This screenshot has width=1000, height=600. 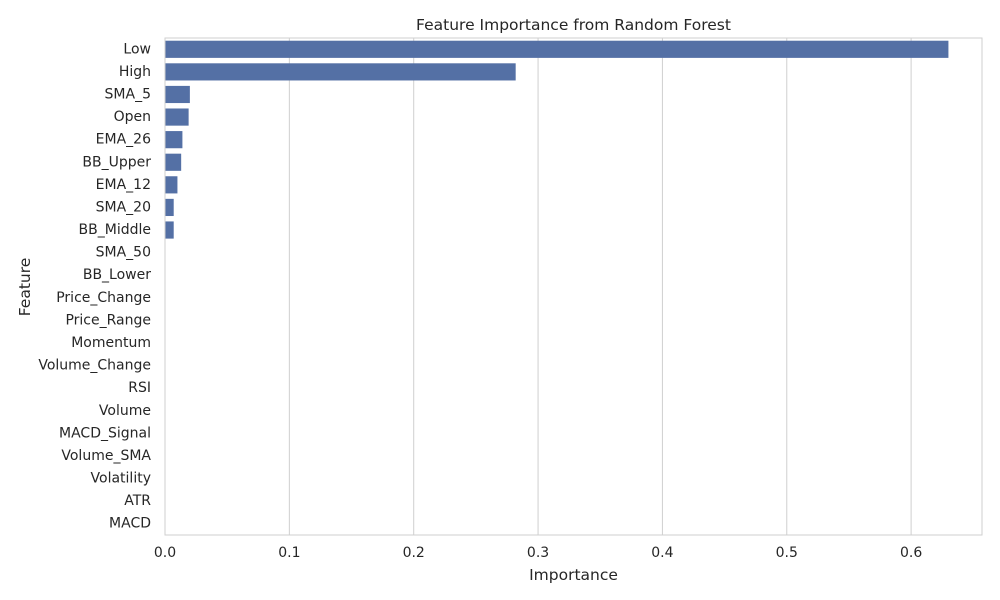 I want to click on y-tick-label-sma-50: SMA_50, so click(x=123, y=253).